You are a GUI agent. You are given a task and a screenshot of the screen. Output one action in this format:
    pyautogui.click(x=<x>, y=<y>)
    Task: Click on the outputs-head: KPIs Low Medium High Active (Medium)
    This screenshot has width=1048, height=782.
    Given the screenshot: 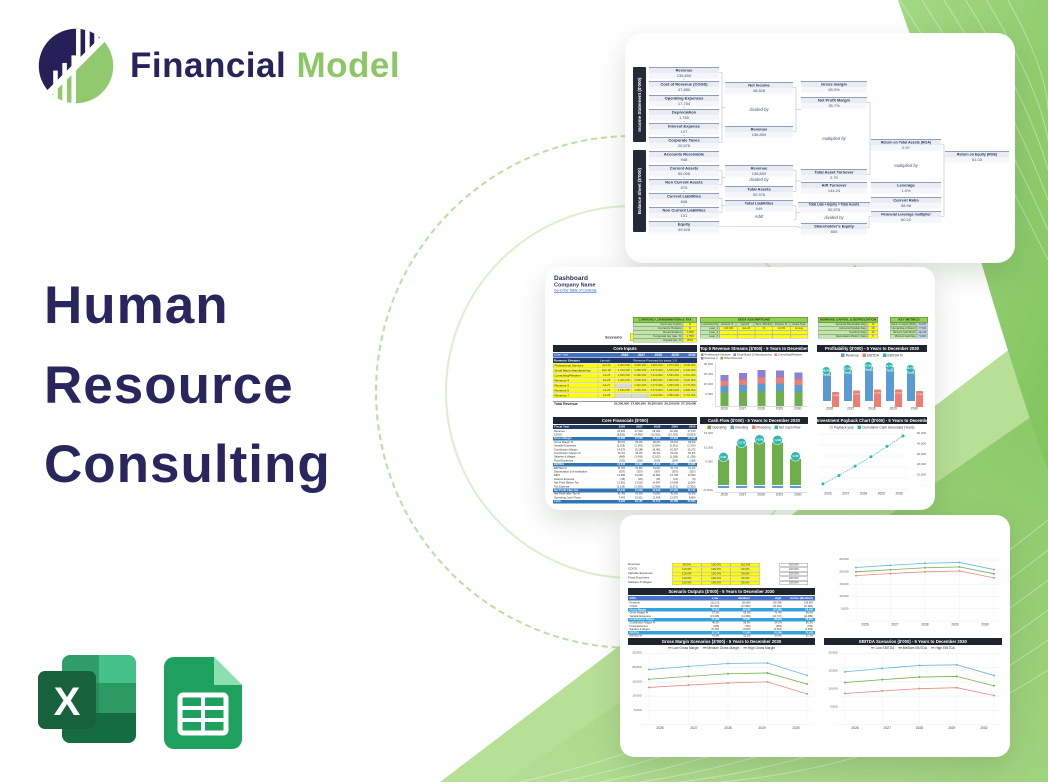 What is the action you would take?
    pyautogui.click(x=721, y=598)
    